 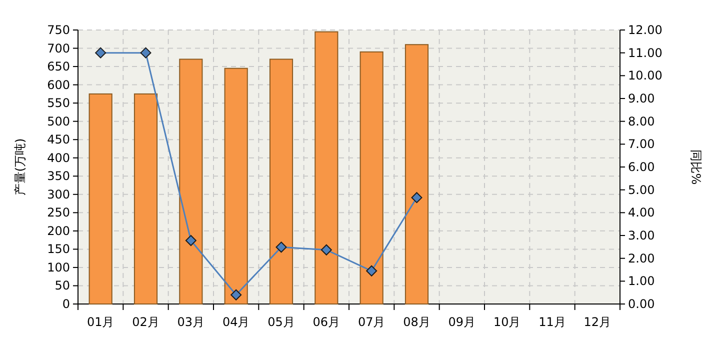 I want to click on x-tick-label: 08月, so click(x=416, y=322).